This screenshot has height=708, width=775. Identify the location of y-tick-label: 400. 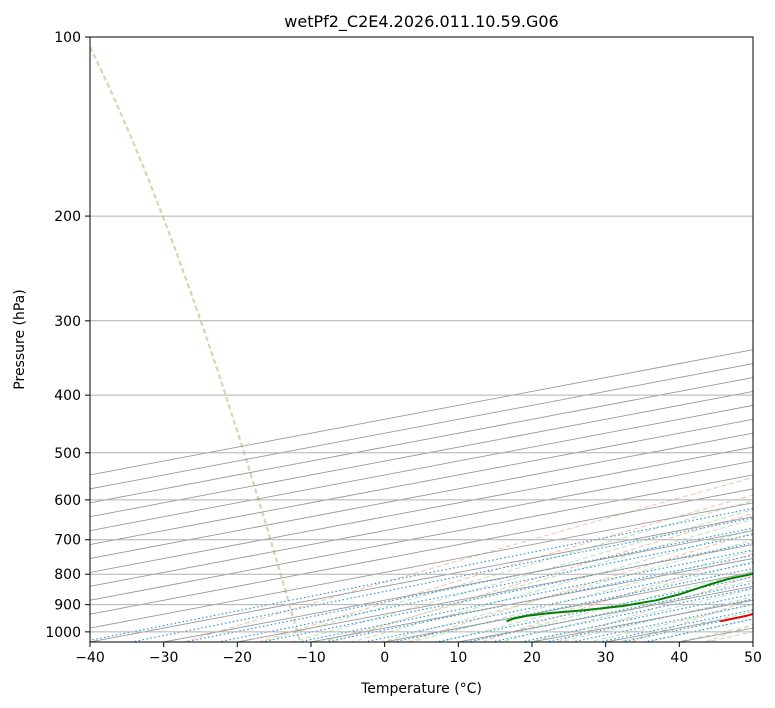
(67, 396).